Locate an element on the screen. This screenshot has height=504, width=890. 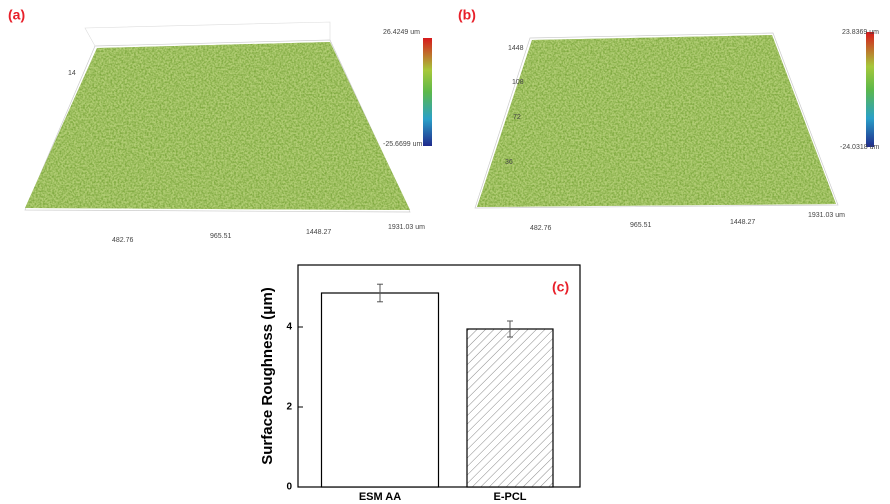
panel-label: (b) is located at coordinates (467, 15).